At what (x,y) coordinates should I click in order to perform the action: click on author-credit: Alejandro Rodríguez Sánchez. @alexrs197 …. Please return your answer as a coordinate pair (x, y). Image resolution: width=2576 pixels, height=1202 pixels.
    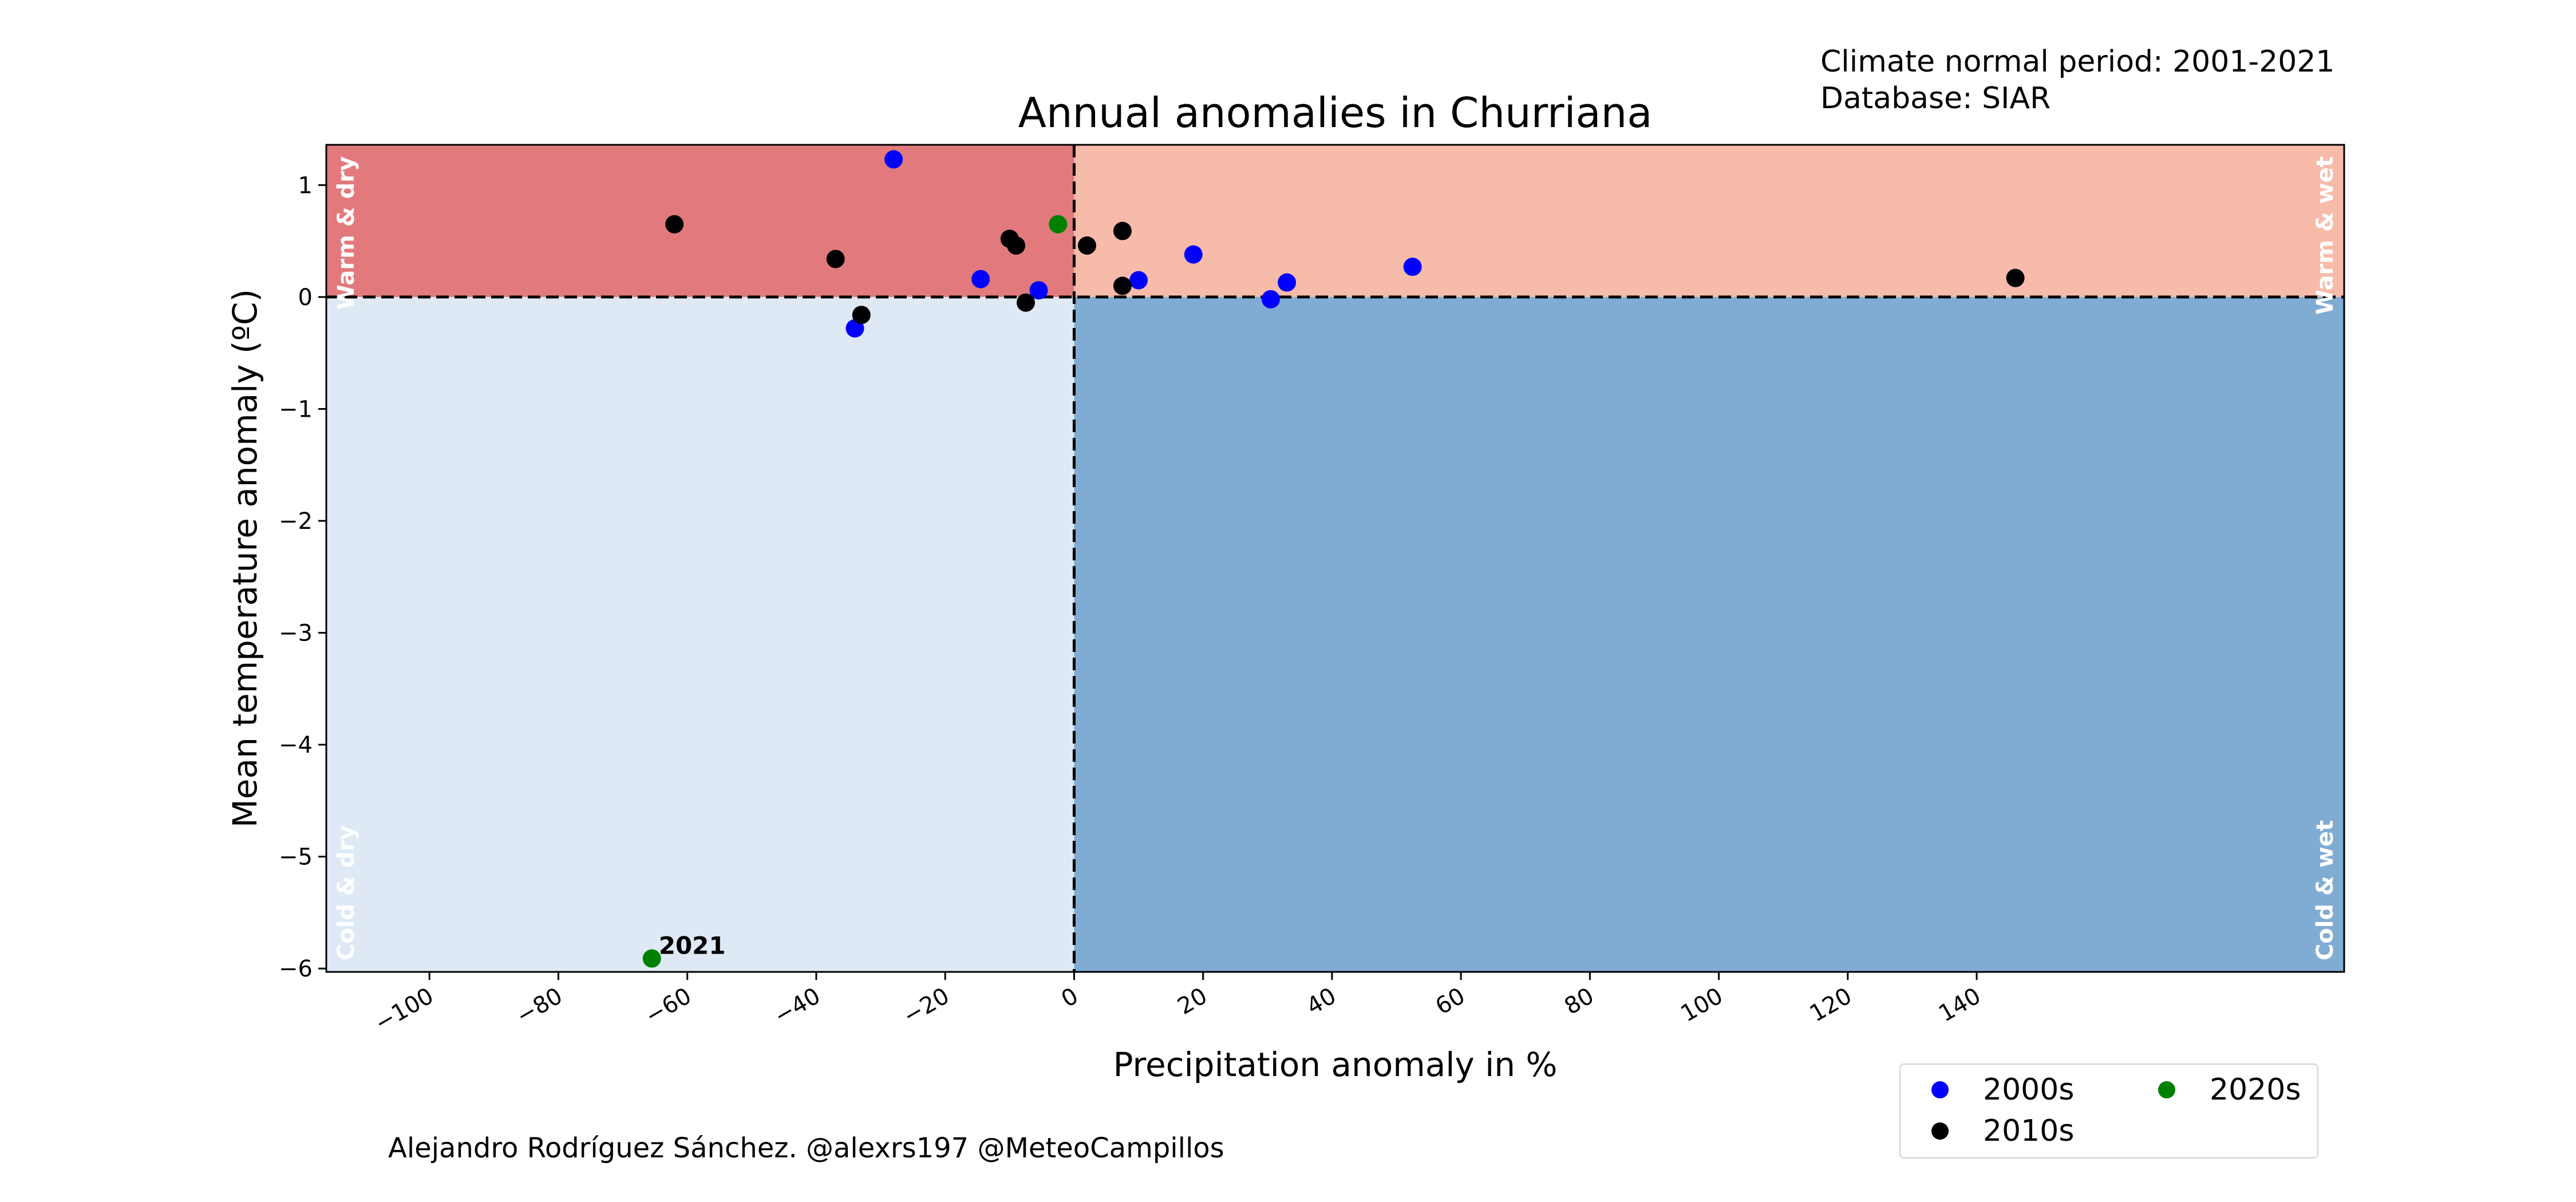
    Looking at the image, I should click on (806, 1148).